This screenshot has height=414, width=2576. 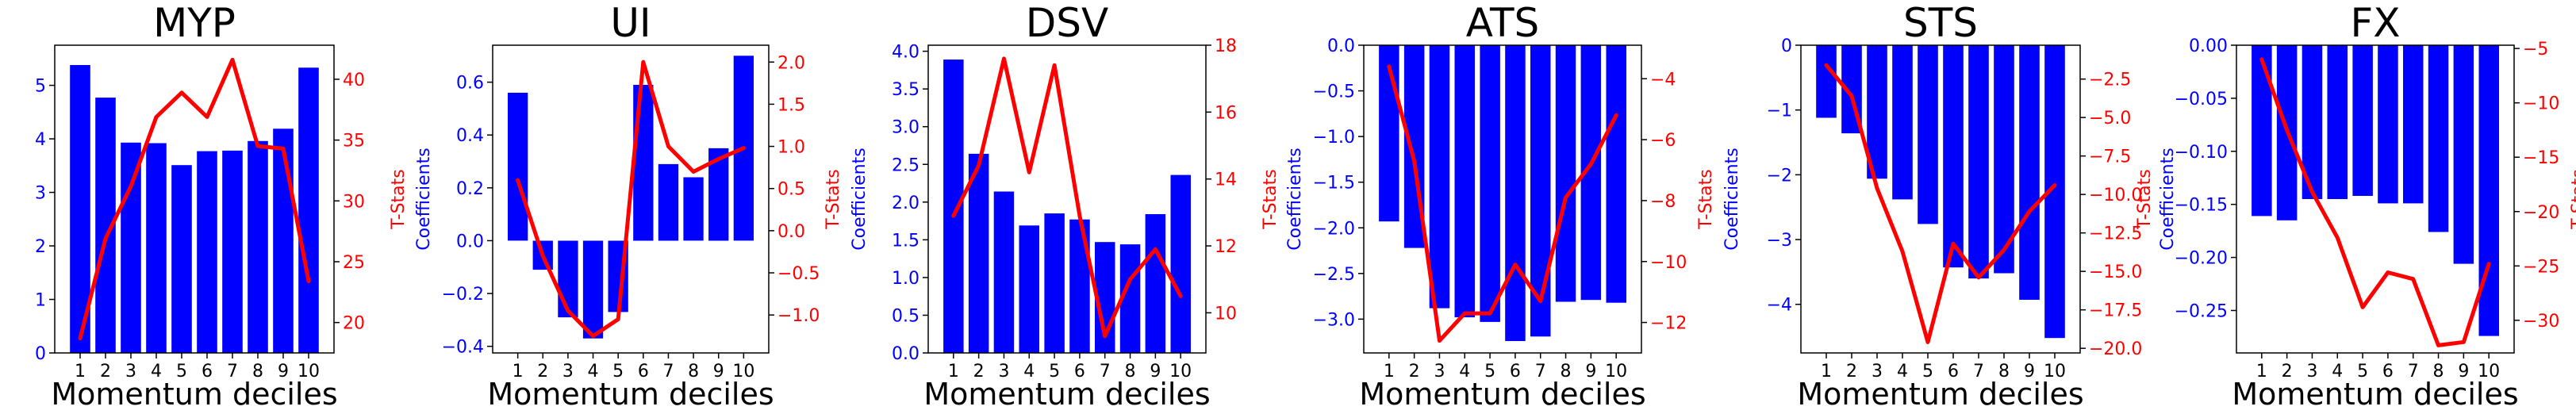 I want to click on y2-tick-label: −12, so click(x=1668, y=324).